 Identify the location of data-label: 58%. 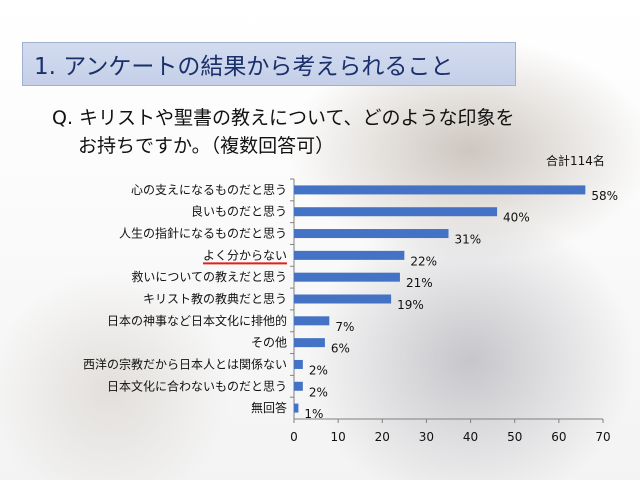
(604, 196).